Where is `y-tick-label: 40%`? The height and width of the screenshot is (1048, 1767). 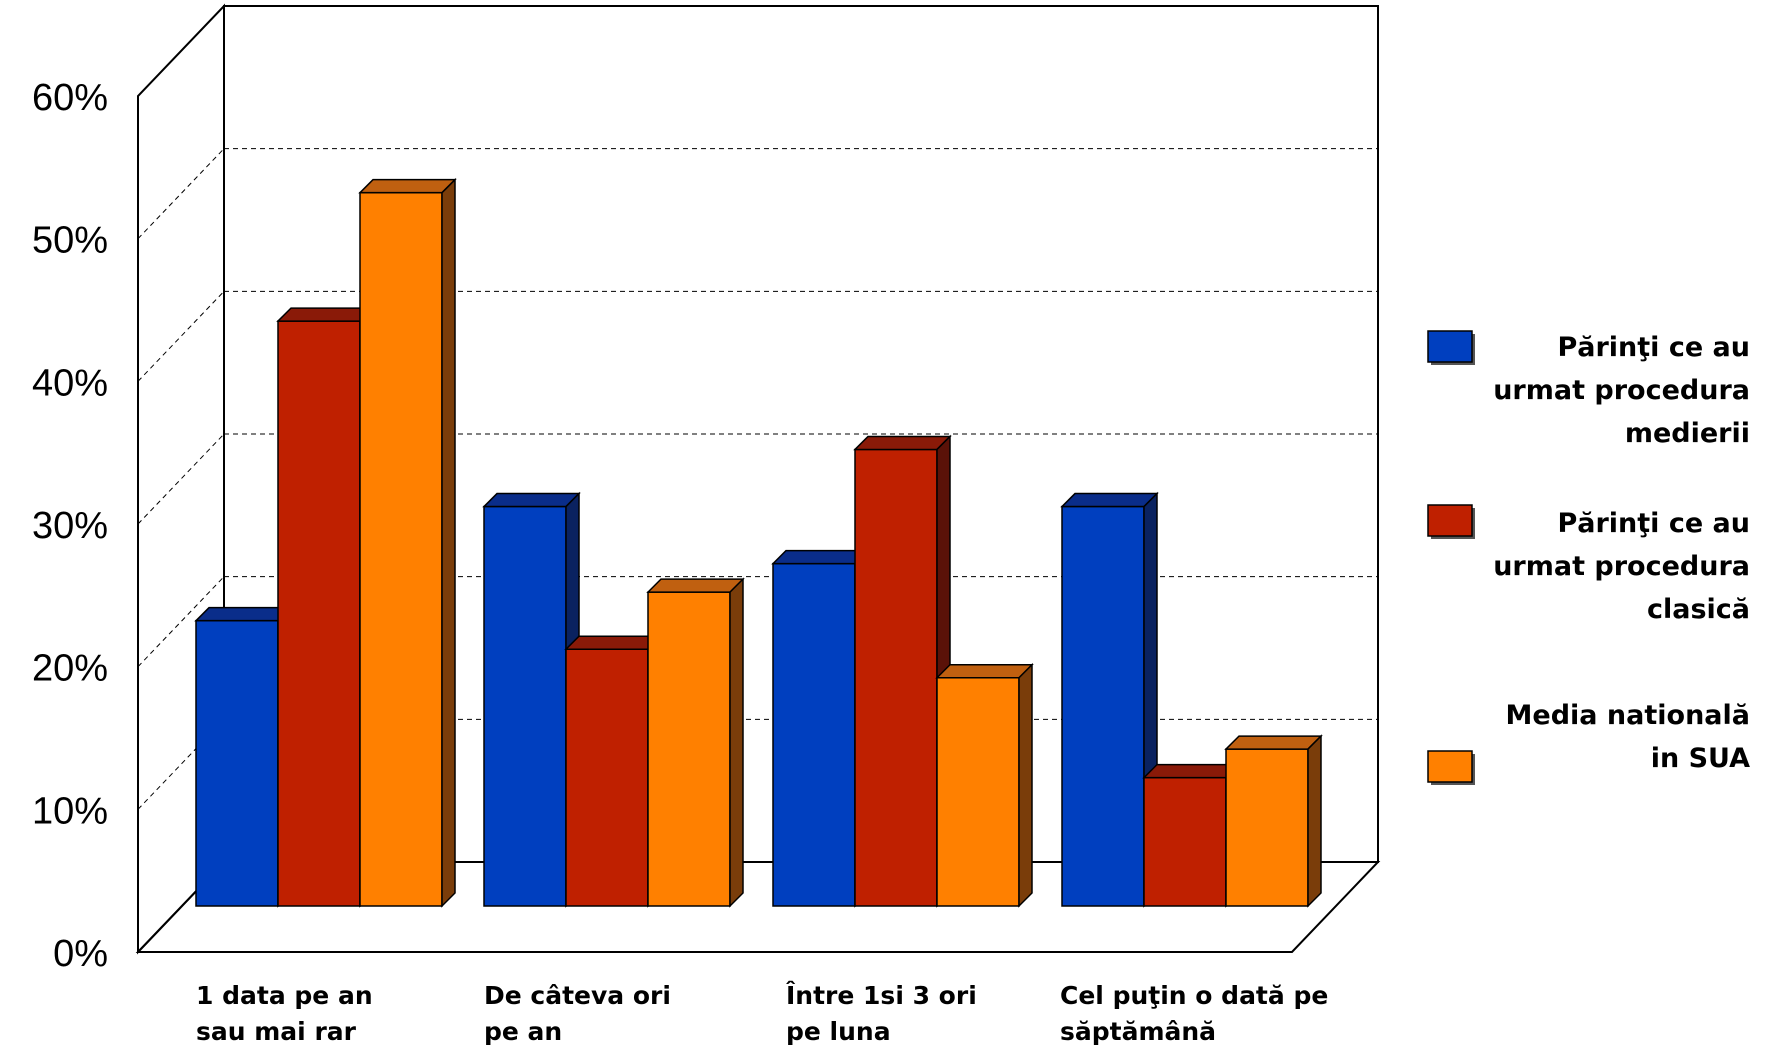 y-tick-label: 40% is located at coordinates (70, 383).